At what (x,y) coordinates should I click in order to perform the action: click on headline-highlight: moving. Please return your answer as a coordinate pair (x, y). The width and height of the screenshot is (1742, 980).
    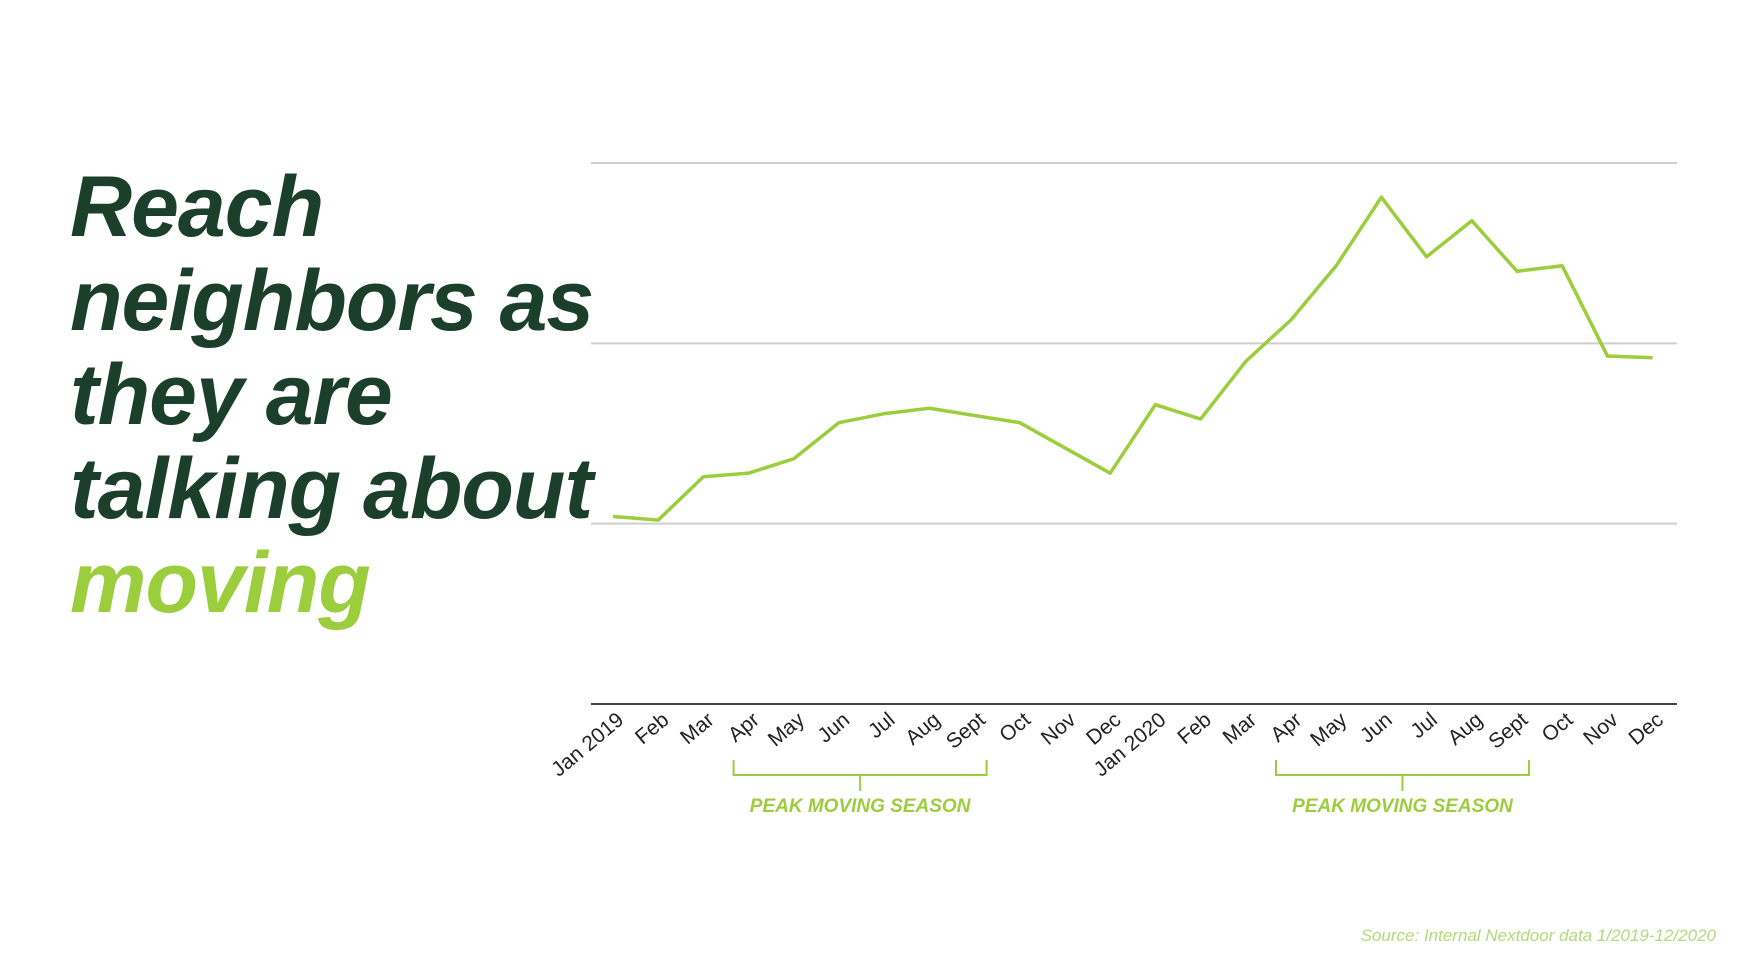
    Looking at the image, I should click on (220, 583).